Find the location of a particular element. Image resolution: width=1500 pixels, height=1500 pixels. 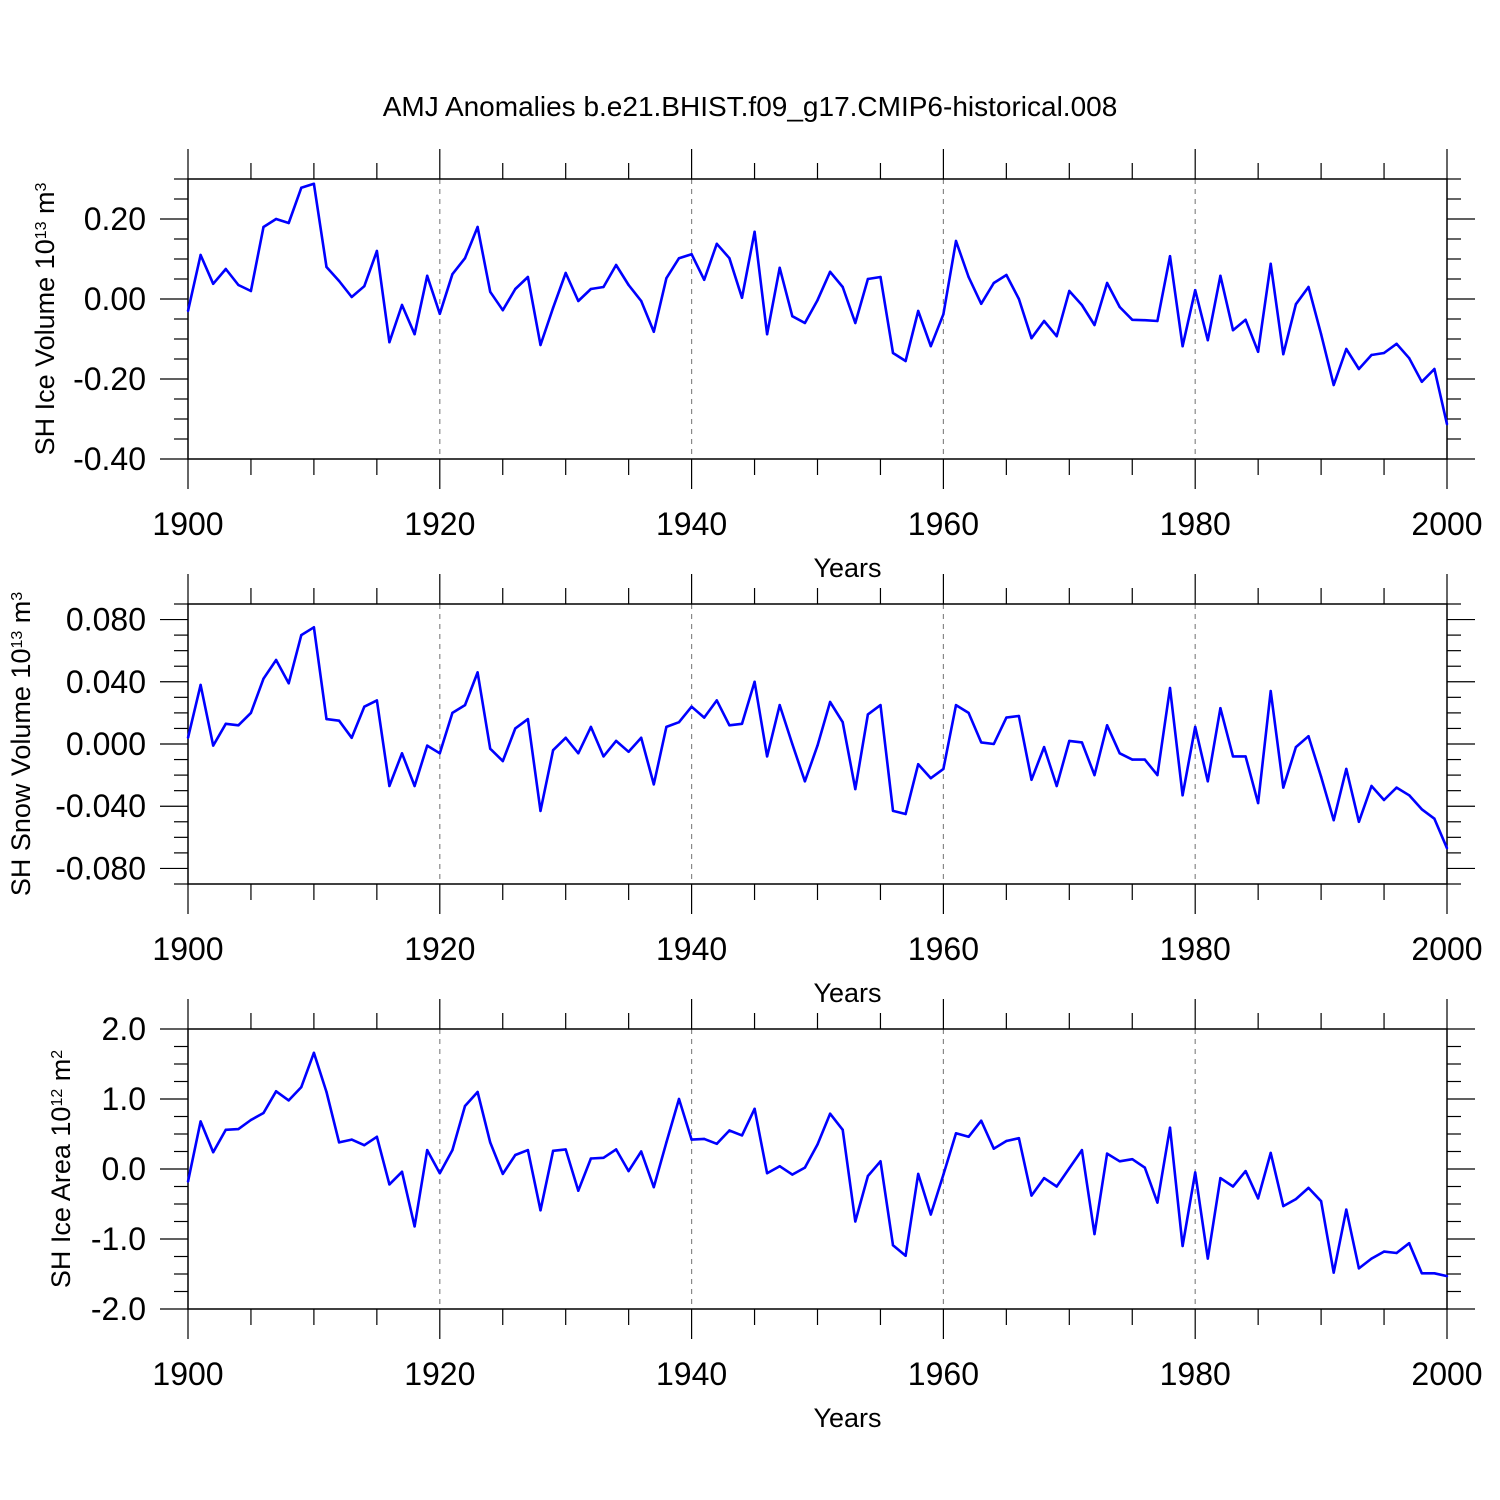

x-axis-label: Years is located at coordinates (847, 1418).